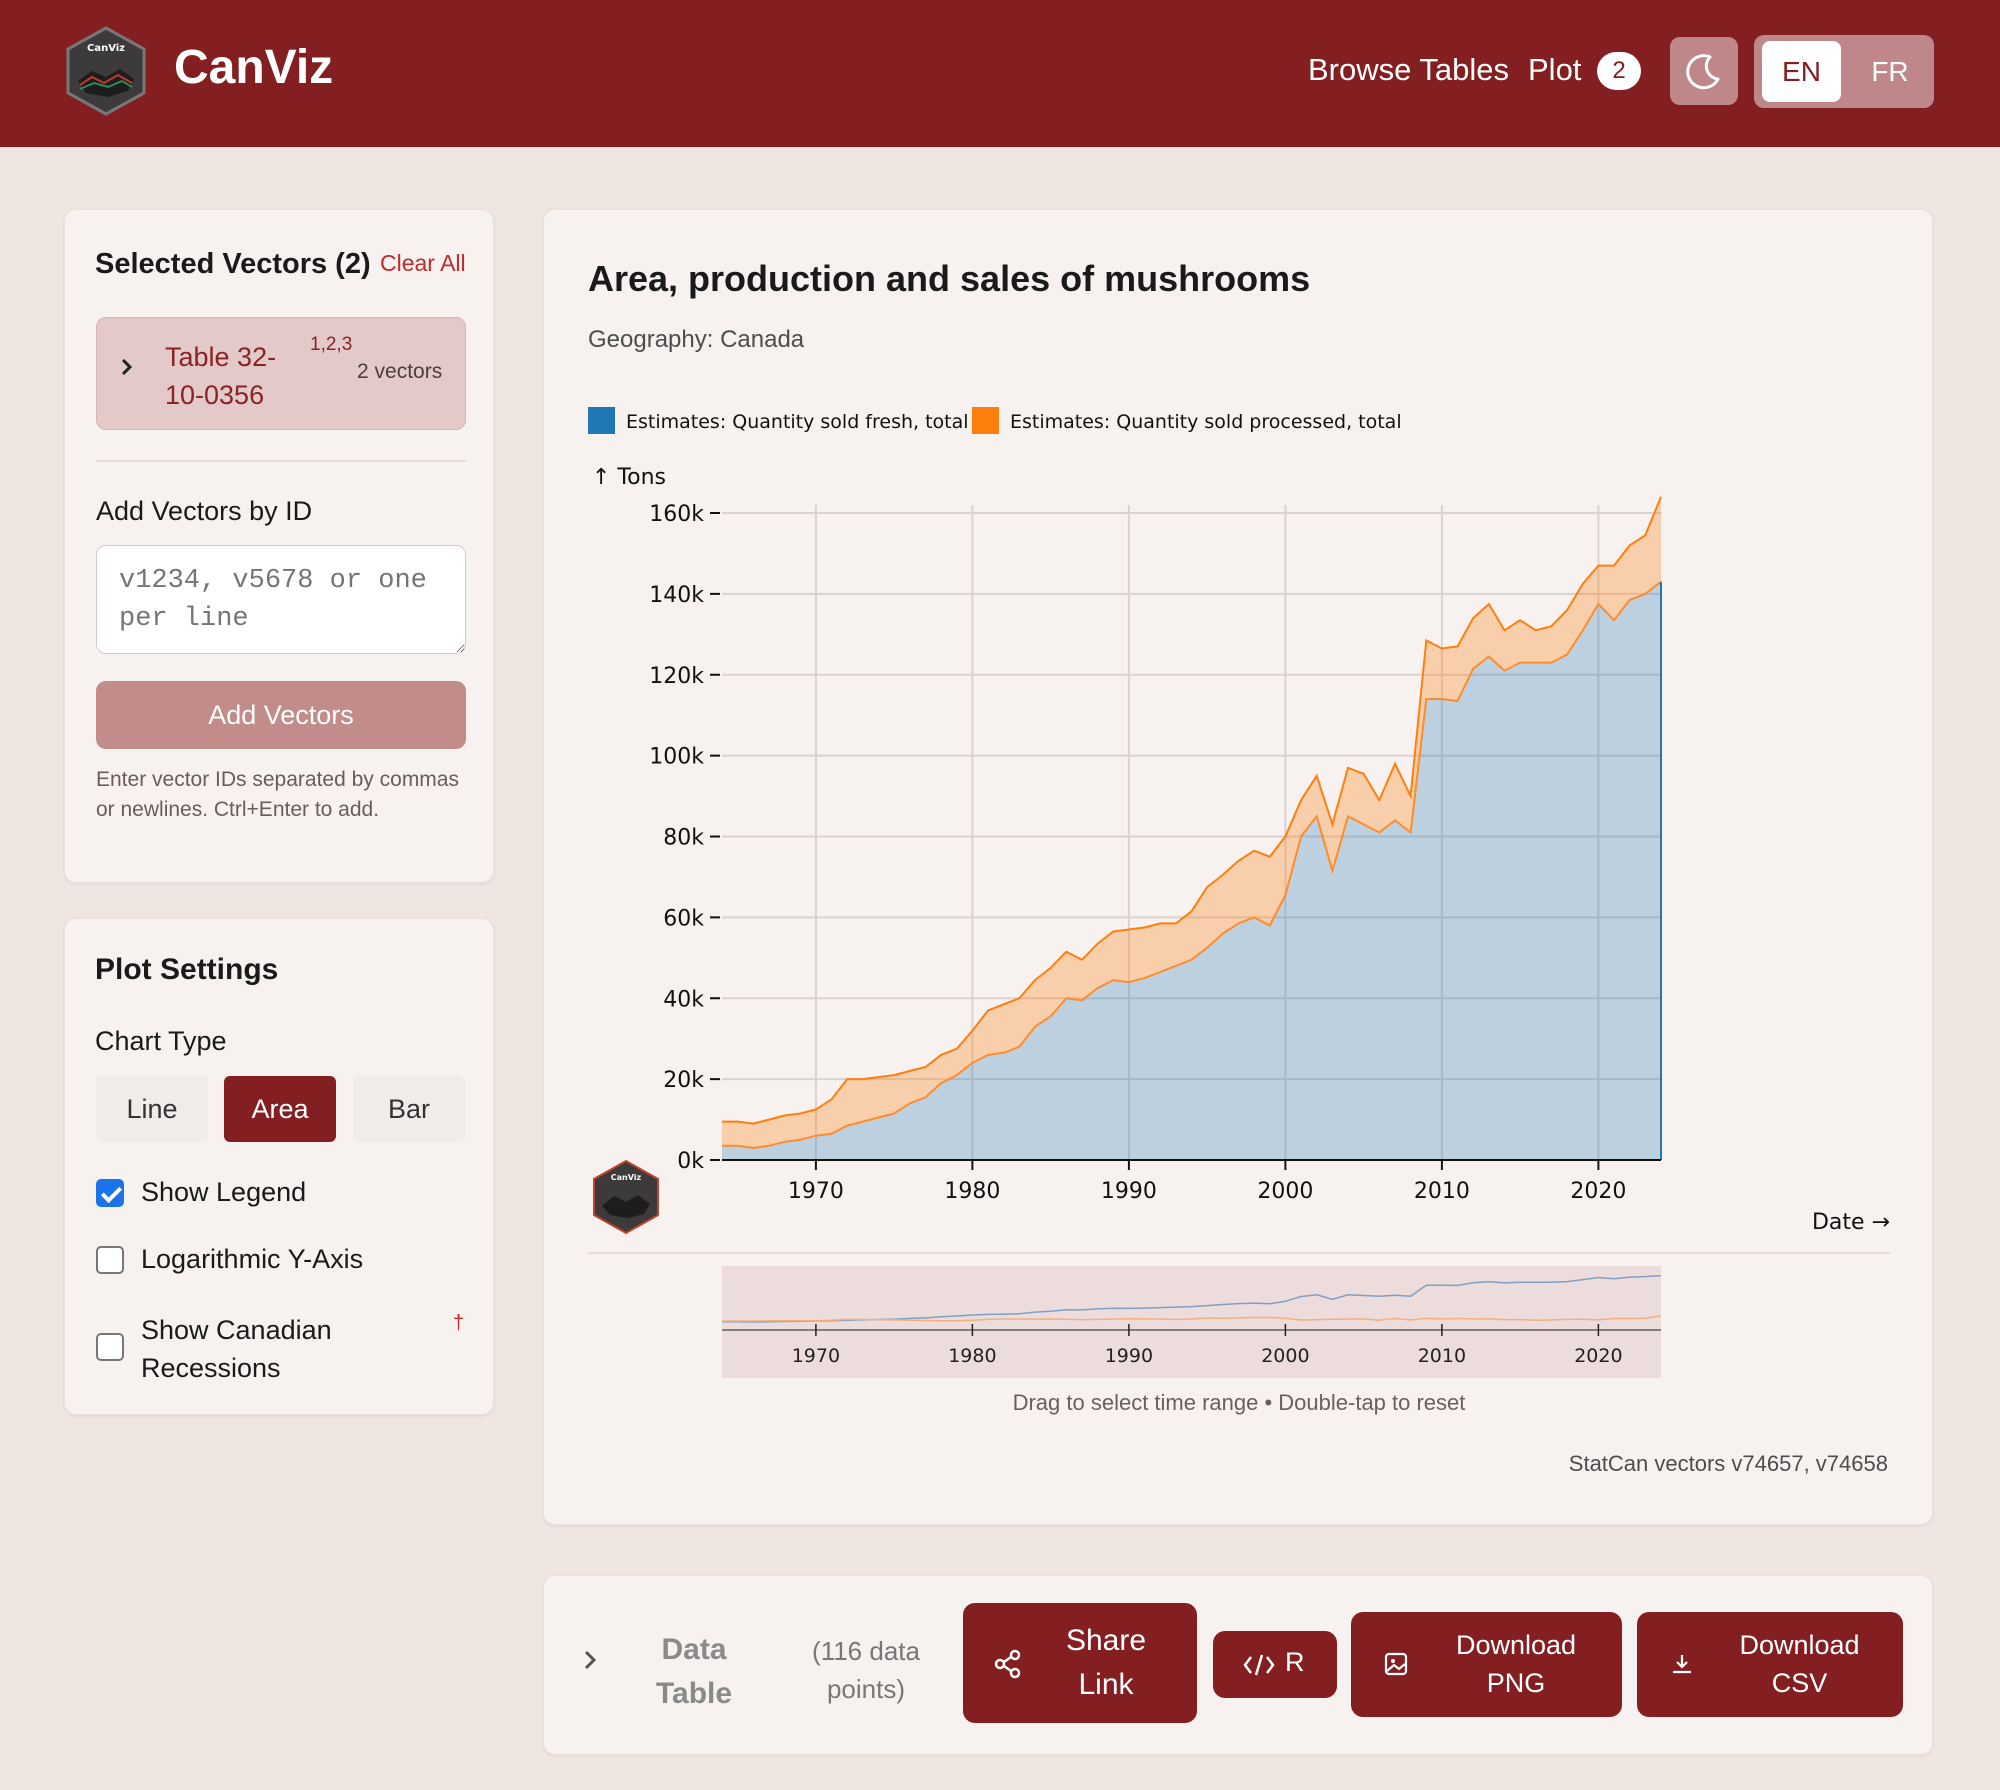  What do you see at coordinates (1442, 1356) in the screenshot?
I see `brush-x-tick-label: 2010` at bounding box center [1442, 1356].